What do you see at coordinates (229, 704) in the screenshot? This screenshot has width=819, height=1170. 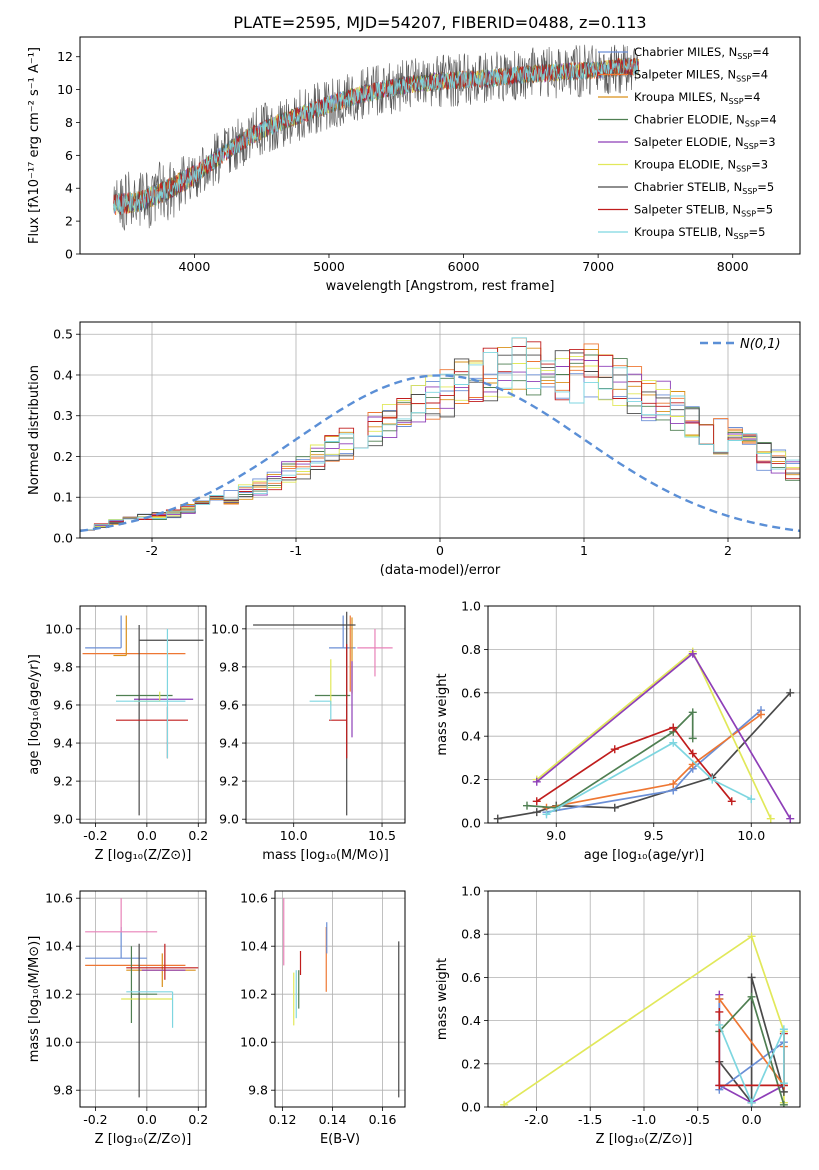 I see `age-vs-mass-ytick-label: 9.6` at bounding box center [229, 704].